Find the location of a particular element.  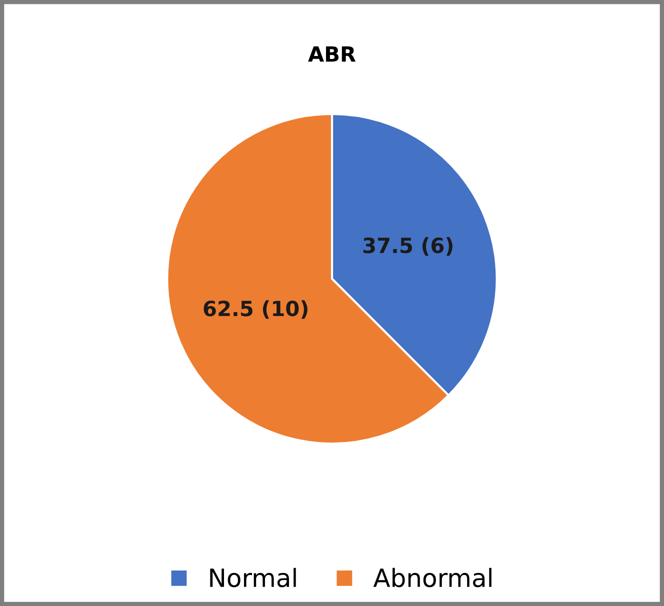

legend-label: Abnormal is located at coordinates (432, 578).